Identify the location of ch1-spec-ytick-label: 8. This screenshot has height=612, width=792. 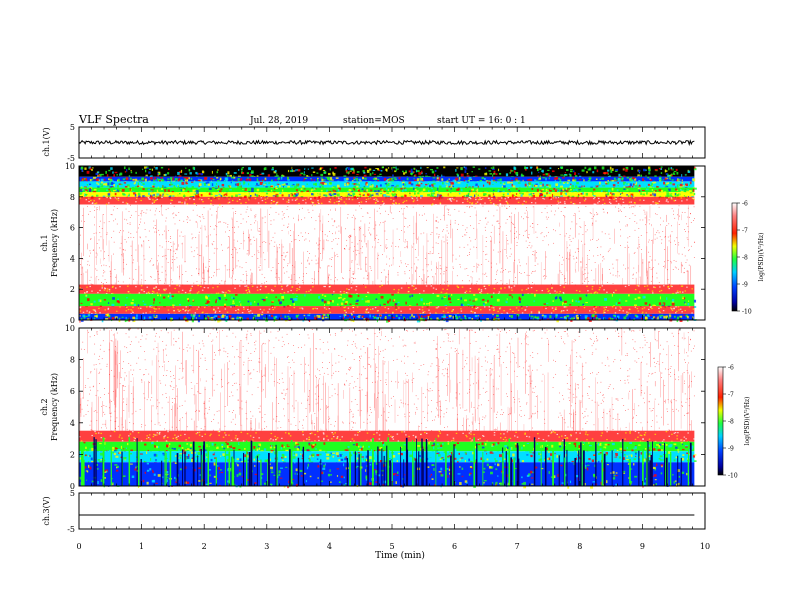
(72, 197).